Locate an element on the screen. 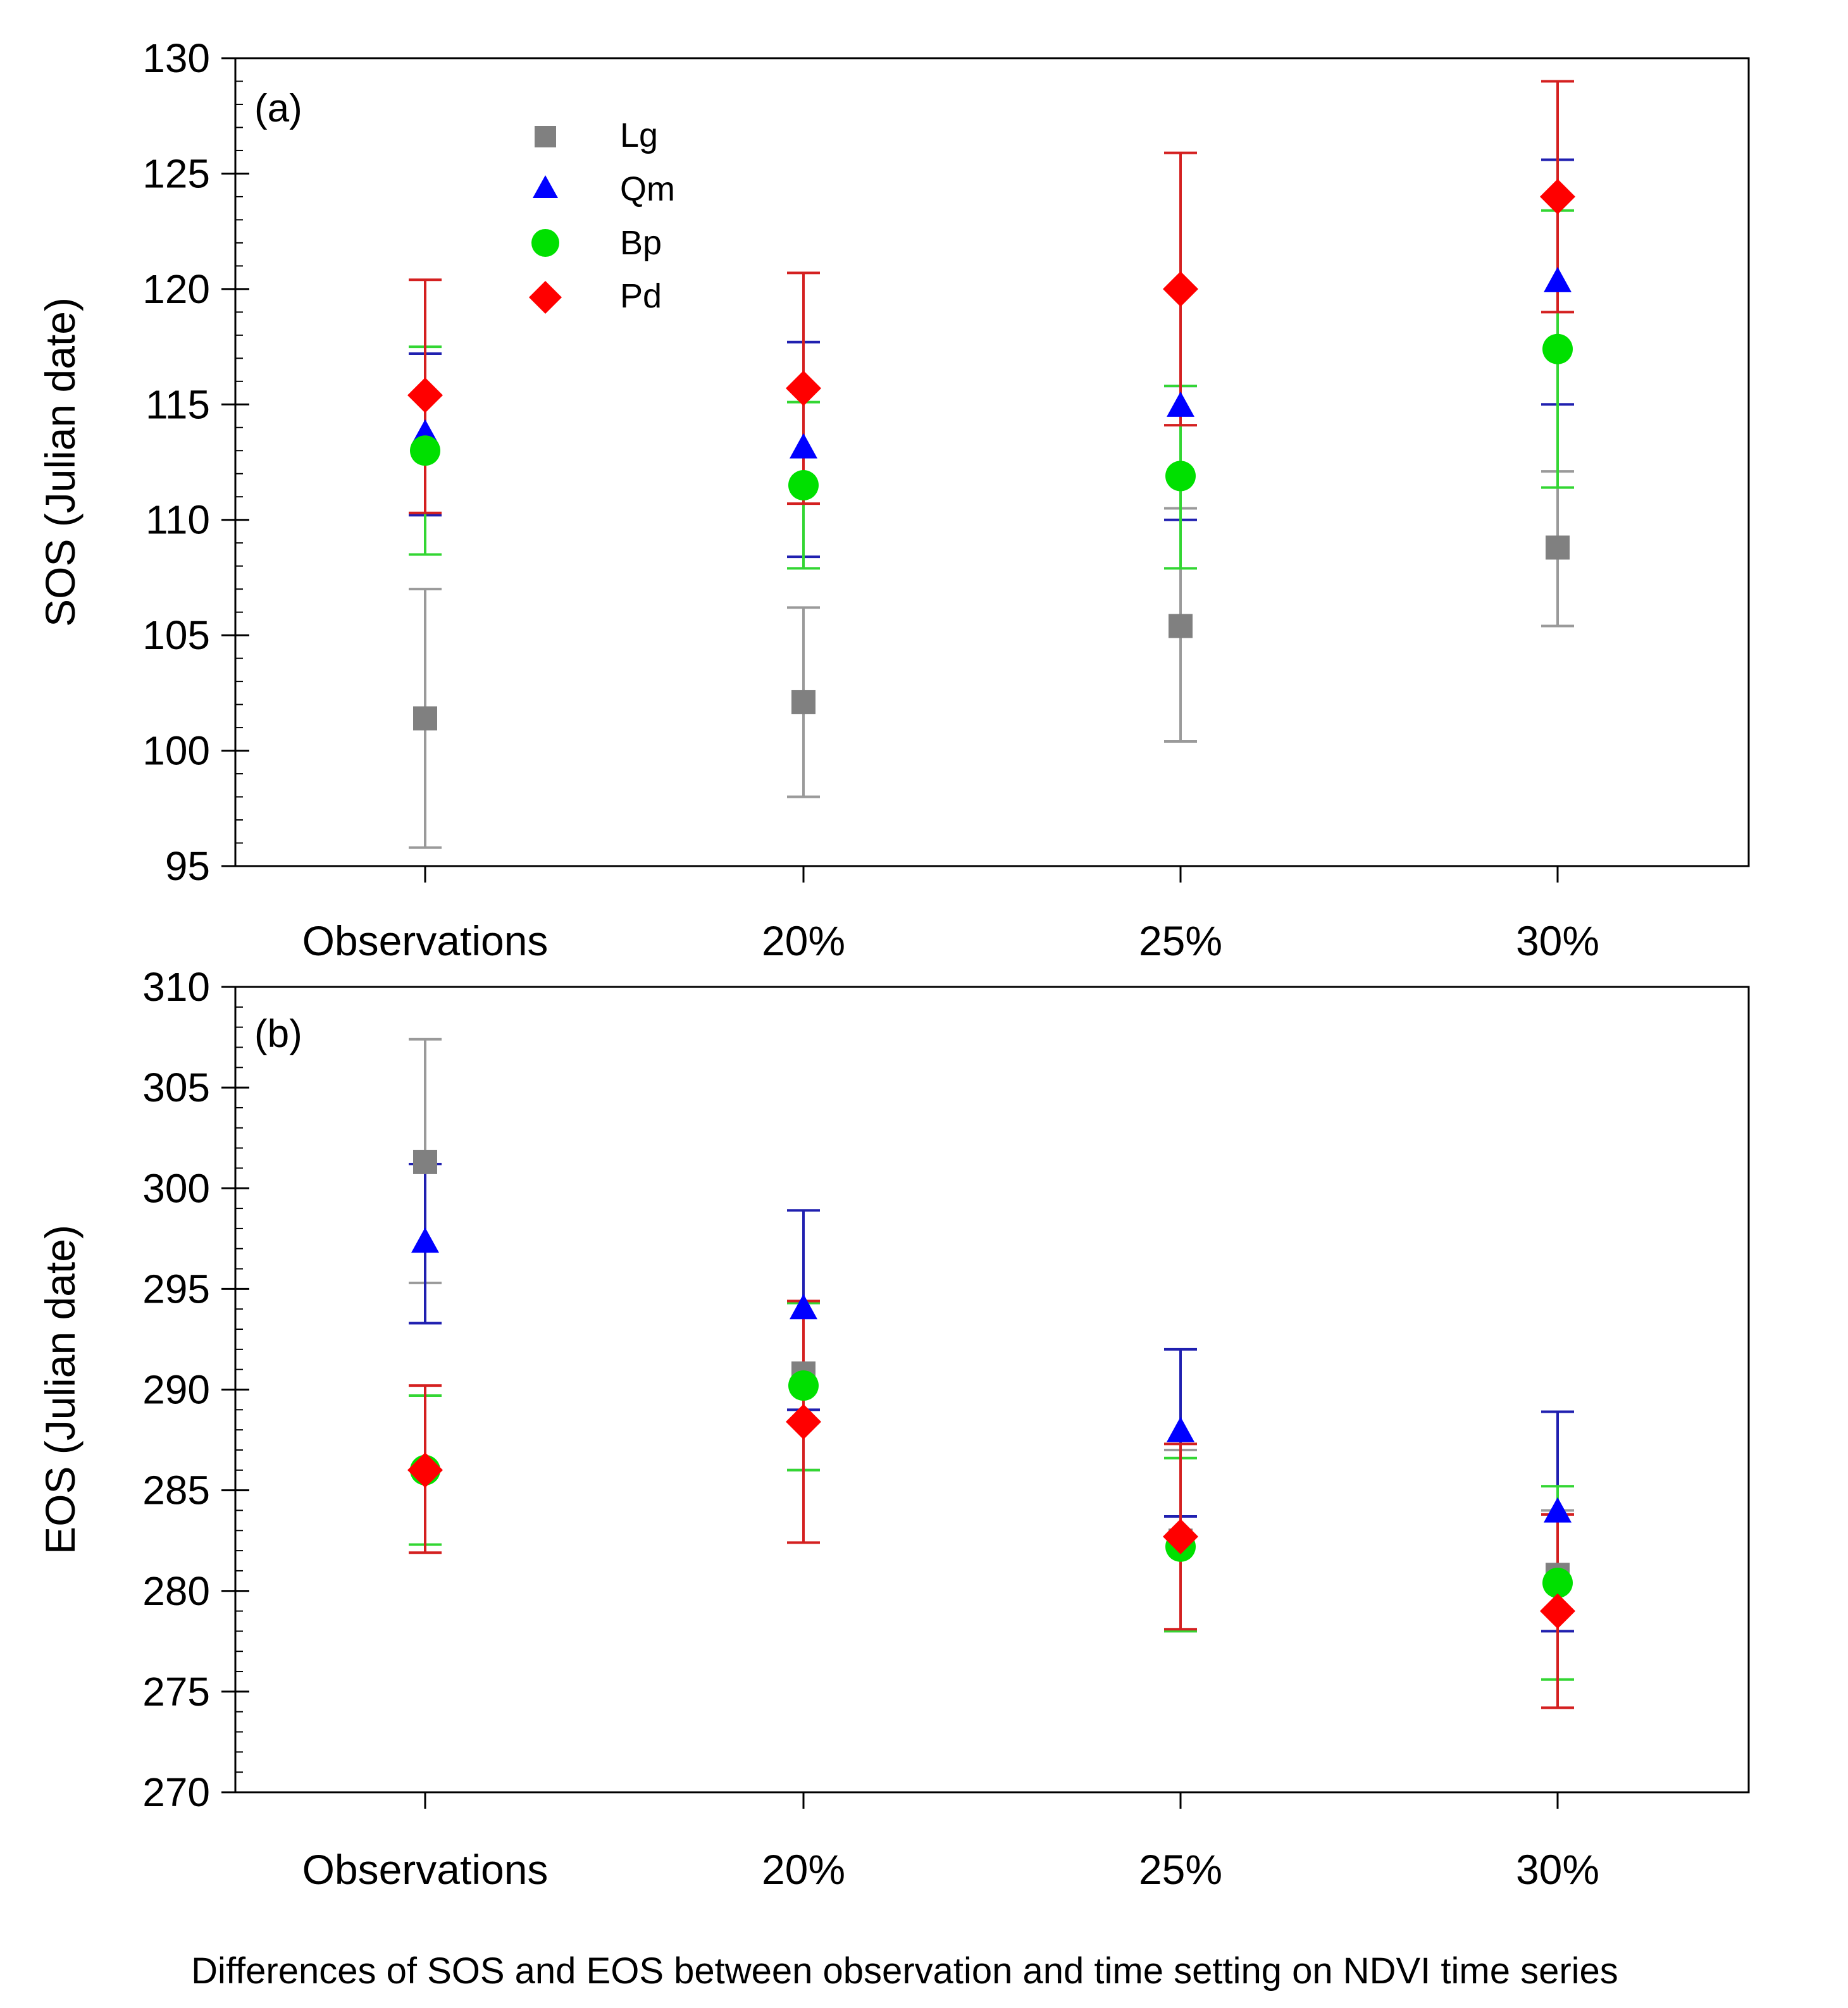 The width and height of the screenshot is (1848, 2008). y-tick-label: 130 is located at coordinates (176, 58).